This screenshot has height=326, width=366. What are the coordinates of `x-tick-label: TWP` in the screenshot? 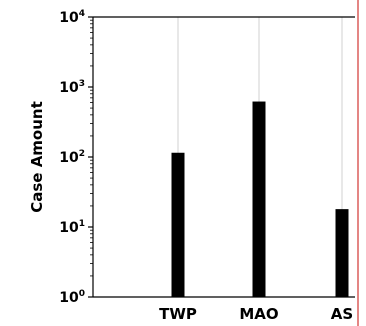 It's located at (178, 314).